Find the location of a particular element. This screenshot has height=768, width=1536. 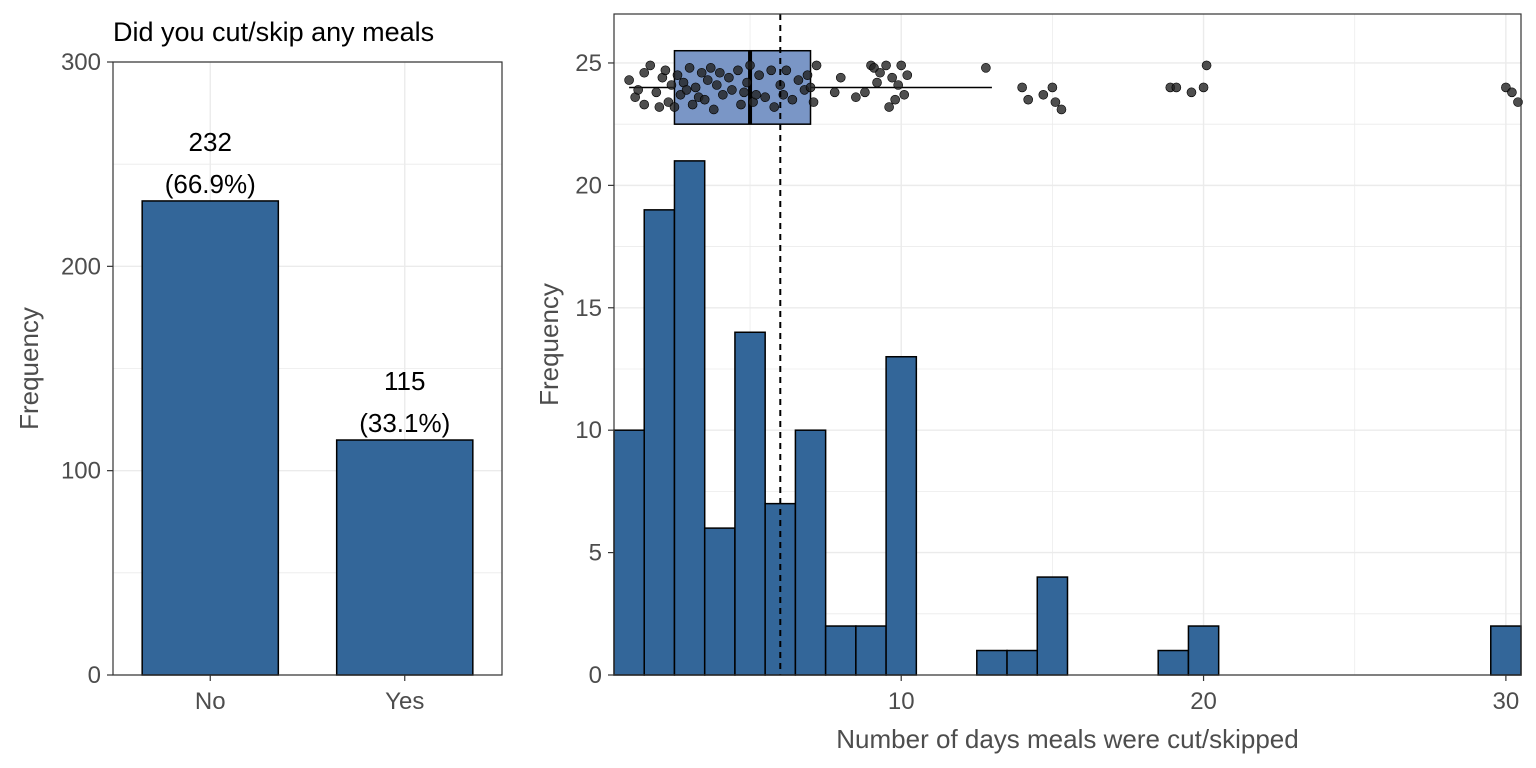

bar-percent-label: (33.1%) is located at coordinates (404, 423).